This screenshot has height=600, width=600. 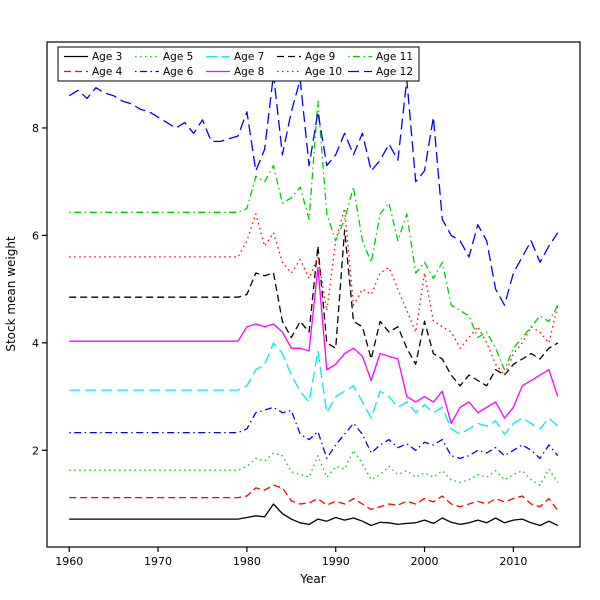 I want to click on legend-label: Age 11, so click(x=394, y=57).